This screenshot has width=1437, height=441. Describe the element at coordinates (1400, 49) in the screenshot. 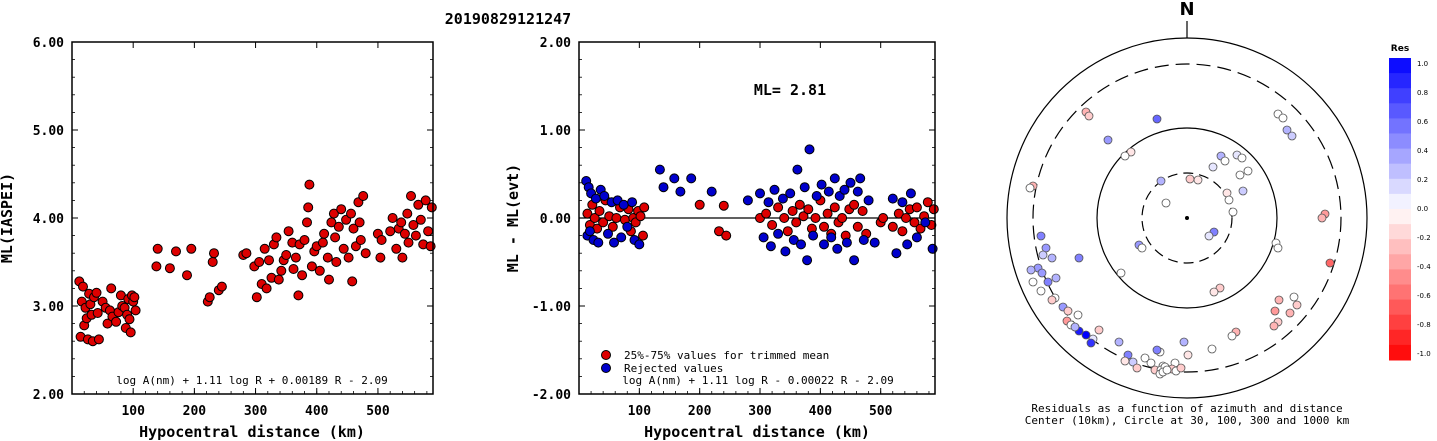

I see `colorbar-title: Res` at that location.